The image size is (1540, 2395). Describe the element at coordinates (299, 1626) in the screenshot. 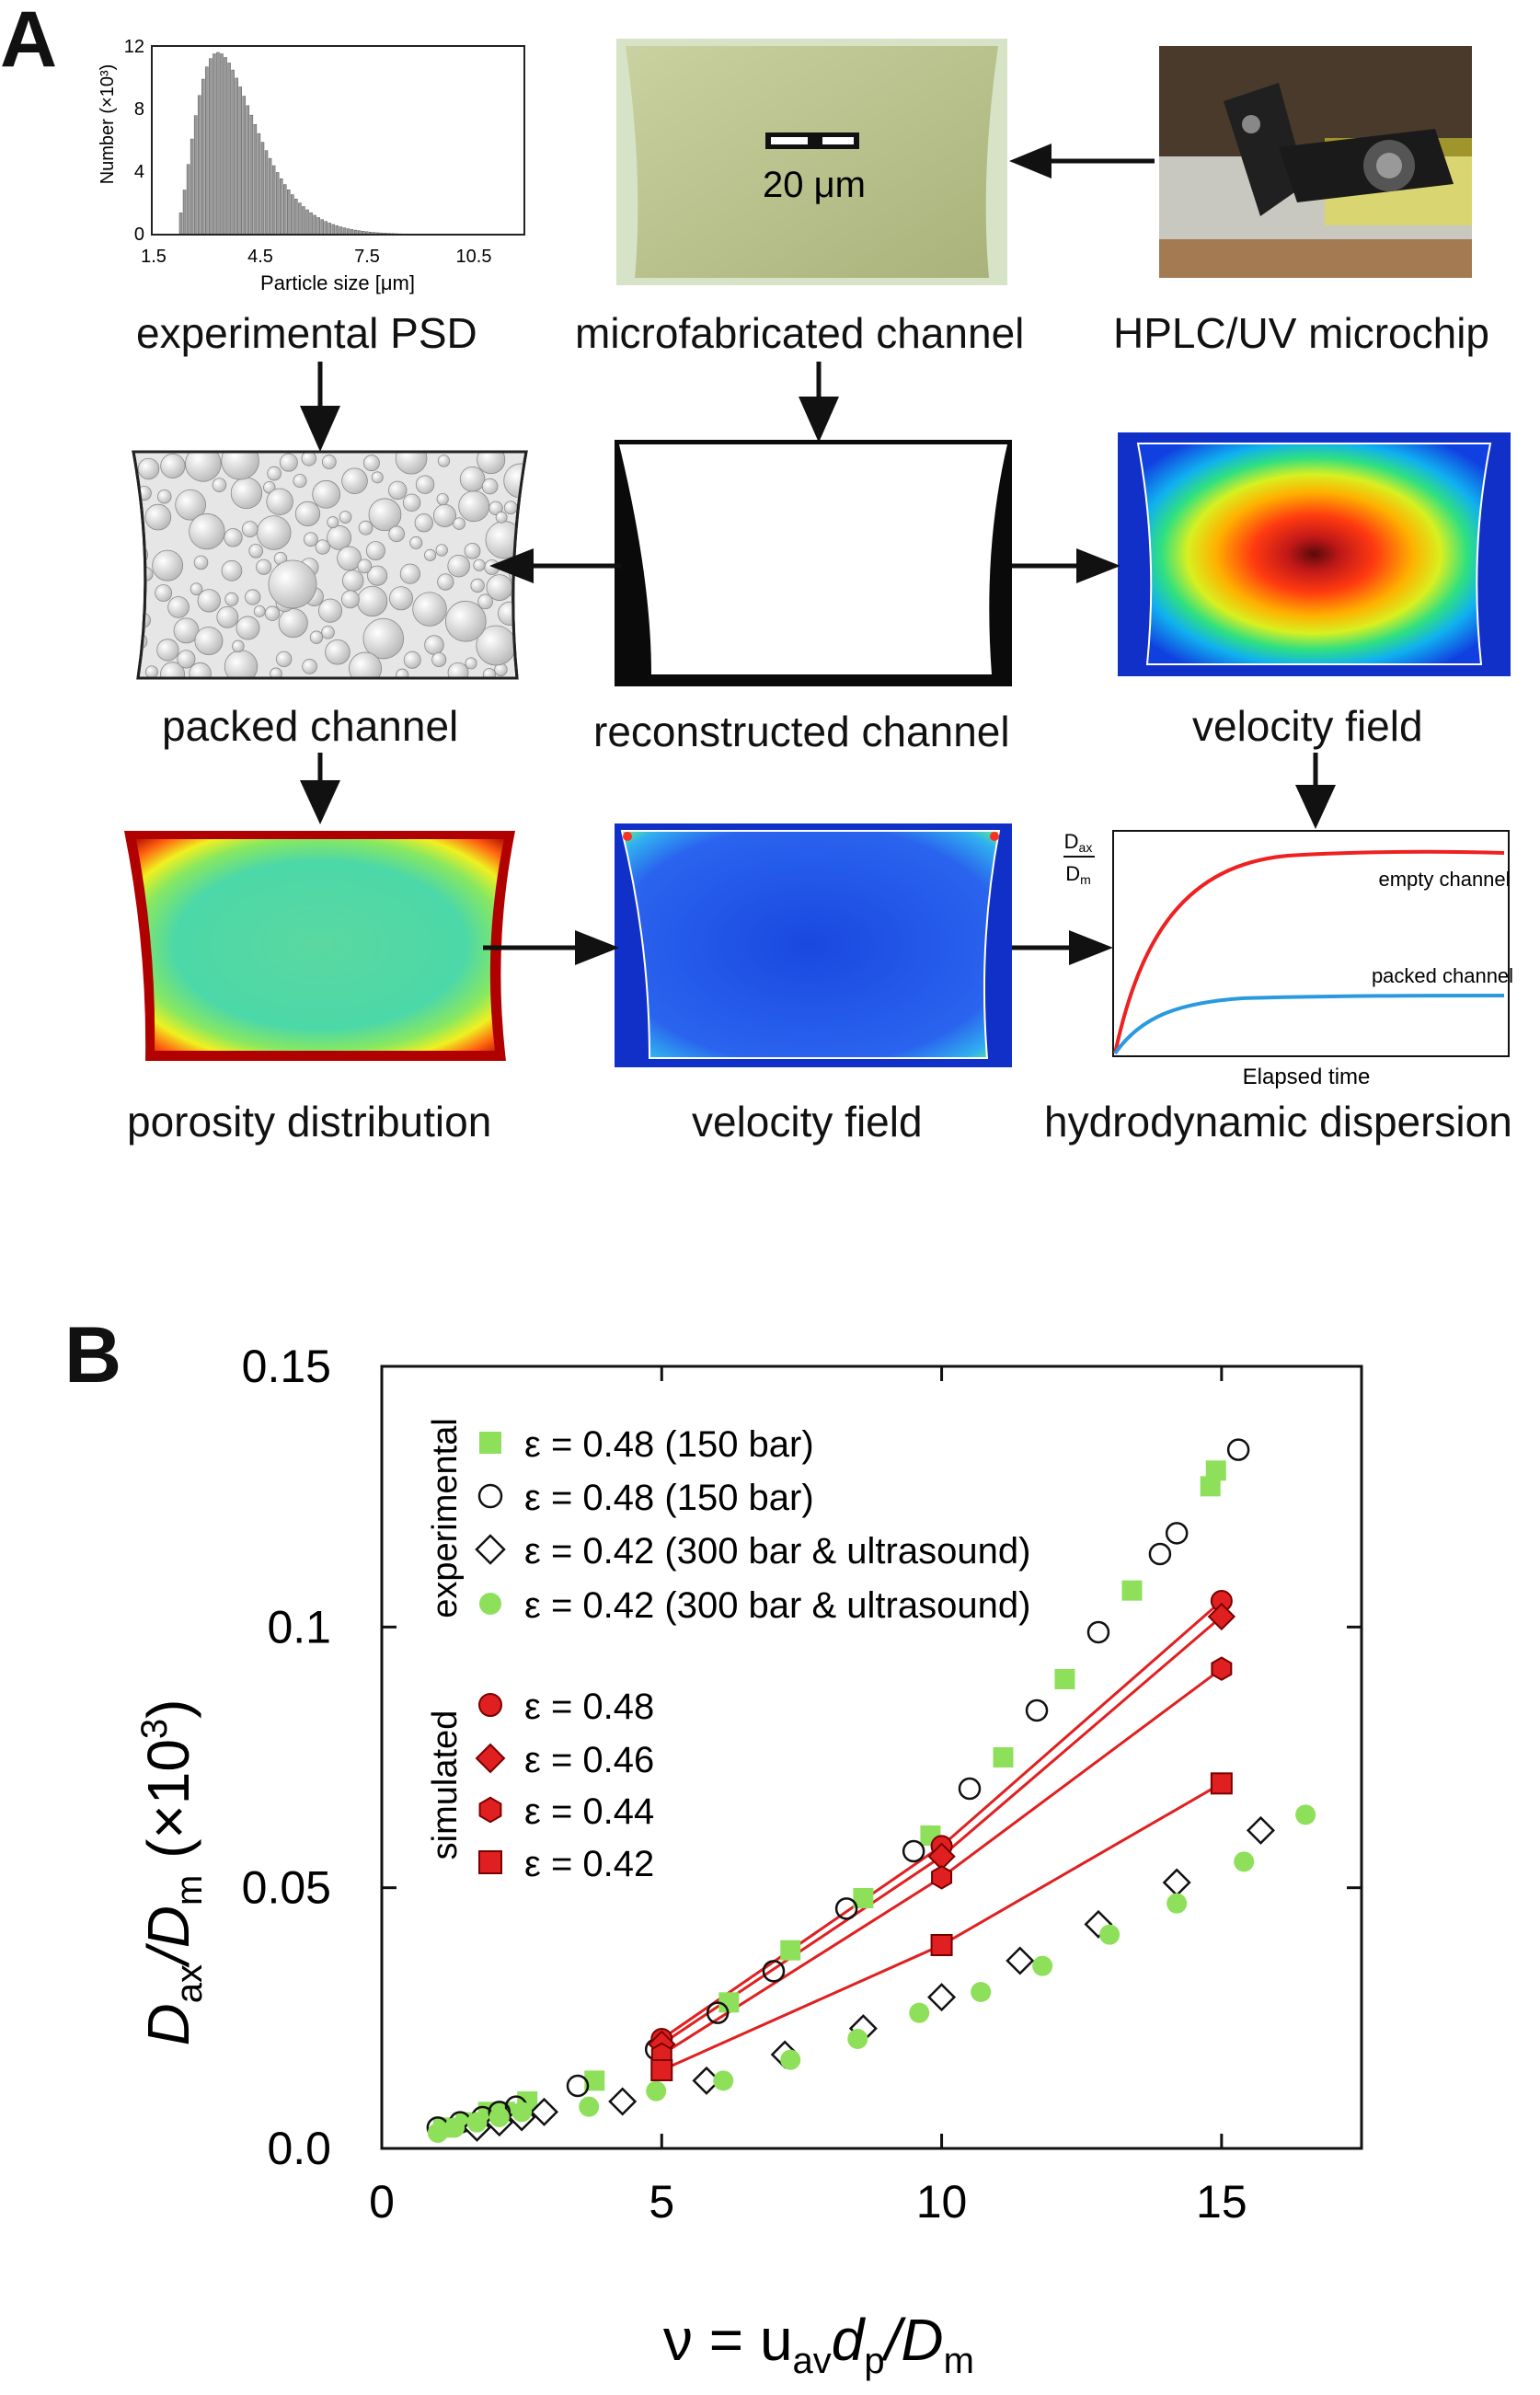

I see `ytick-label: 0.1` at that location.